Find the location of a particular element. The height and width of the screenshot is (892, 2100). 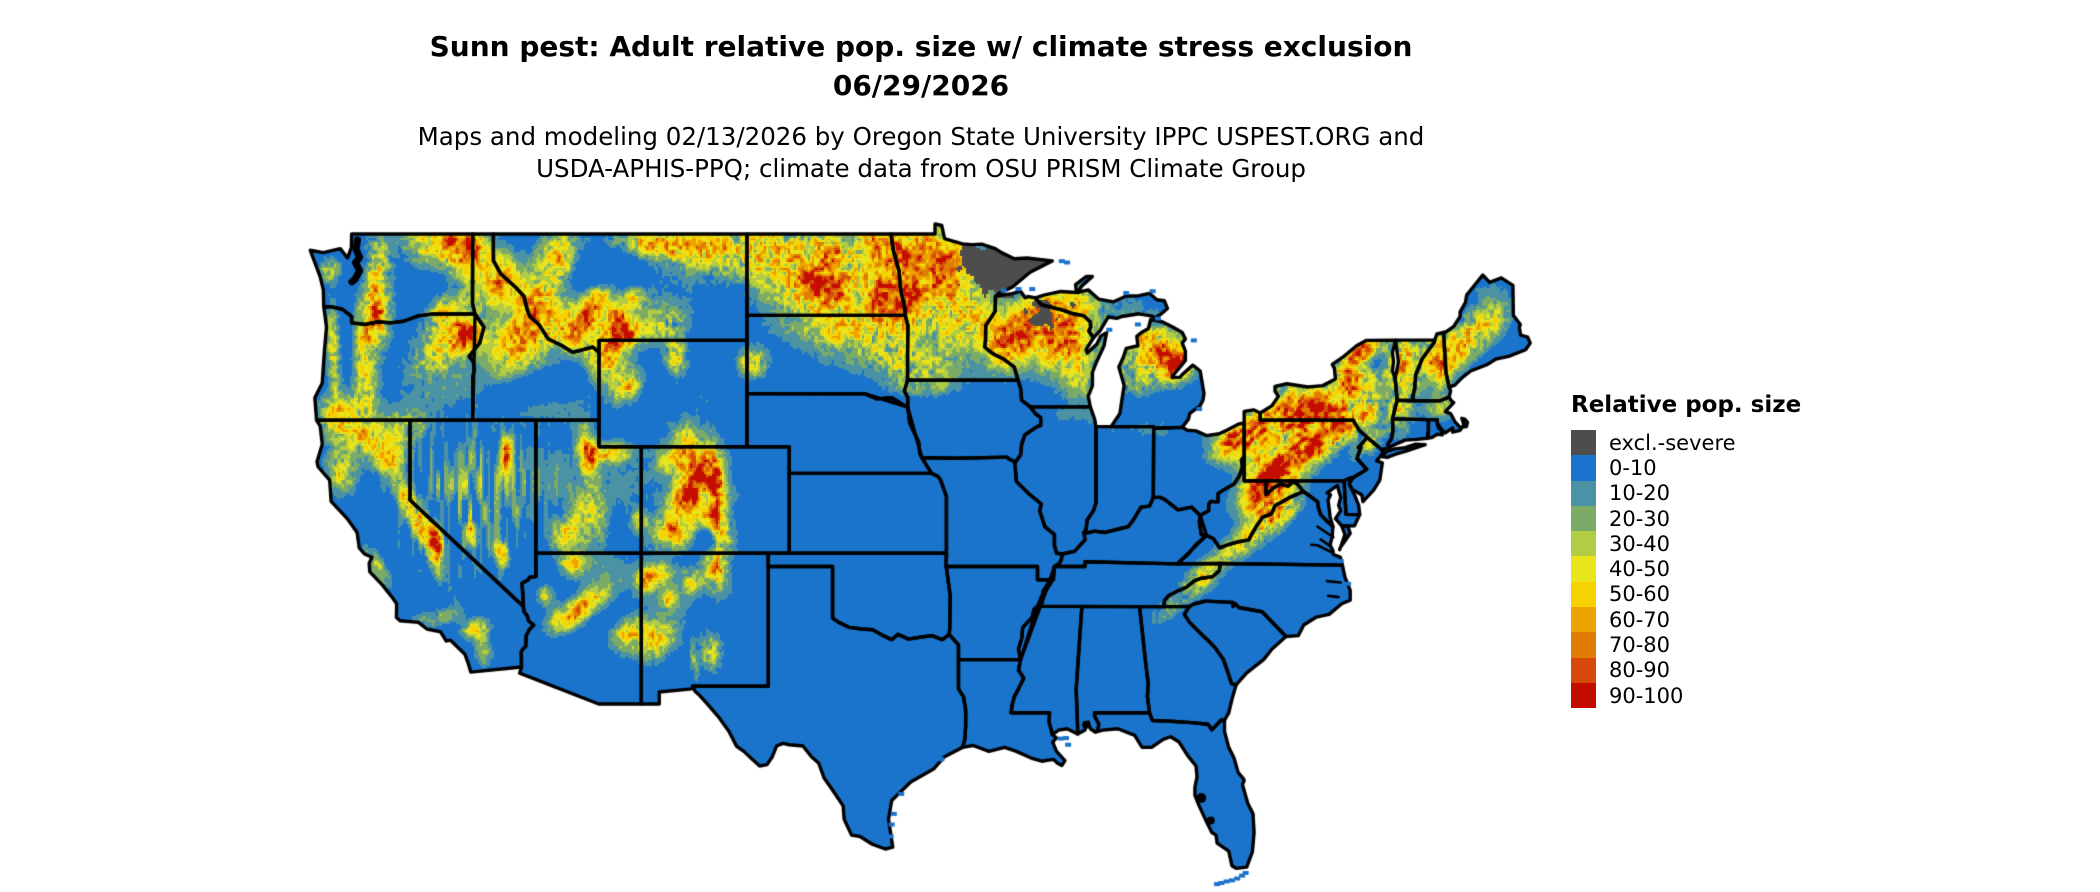

legend-label: 90-100 is located at coordinates (1646, 695).